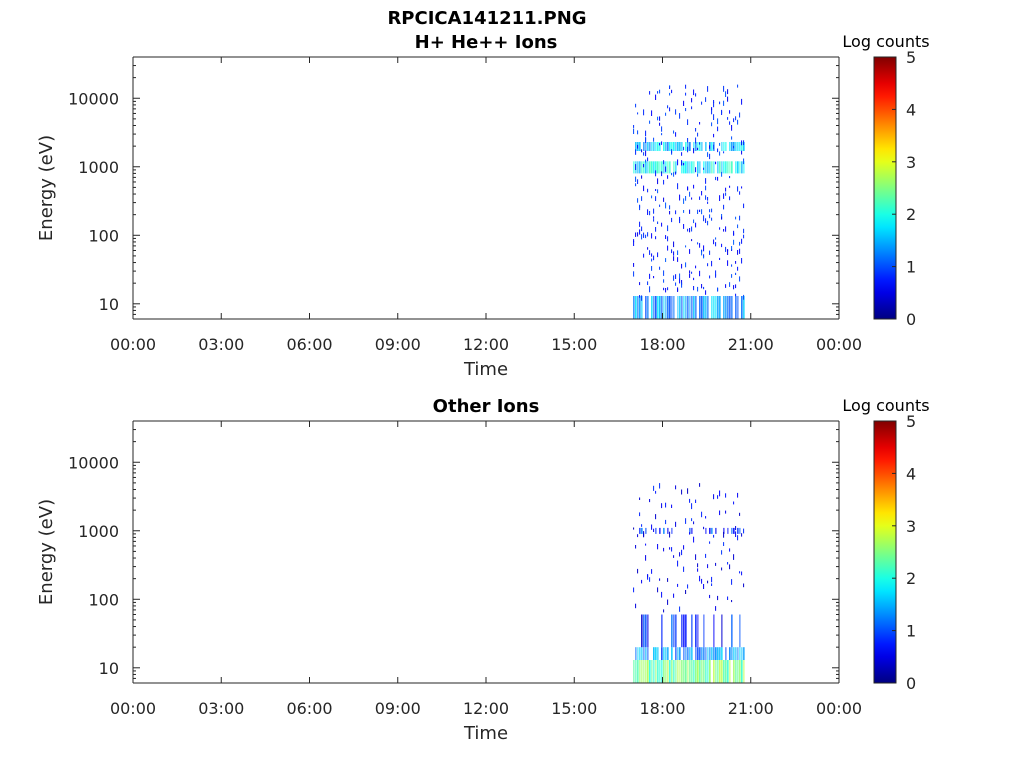 The width and height of the screenshot is (1024, 768). I want to click on x-tick-label: 12:00, so click(486, 708).